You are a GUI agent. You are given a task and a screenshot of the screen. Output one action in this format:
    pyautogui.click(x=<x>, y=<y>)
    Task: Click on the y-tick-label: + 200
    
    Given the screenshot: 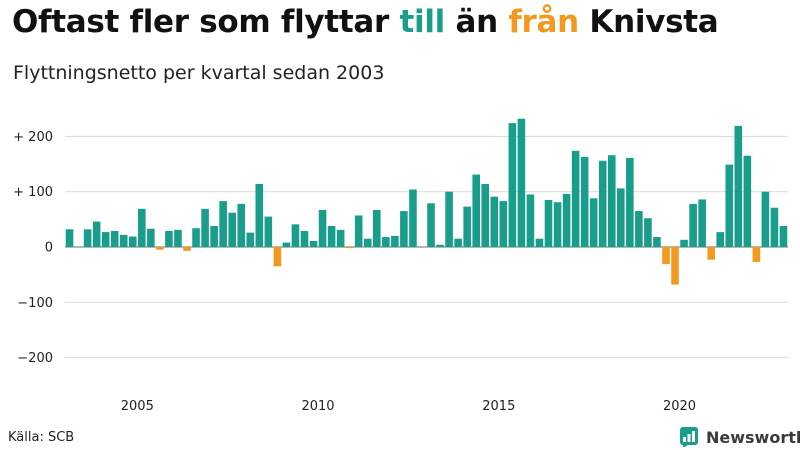 What is the action you would take?
    pyautogui.click(x=33, y=137)
    